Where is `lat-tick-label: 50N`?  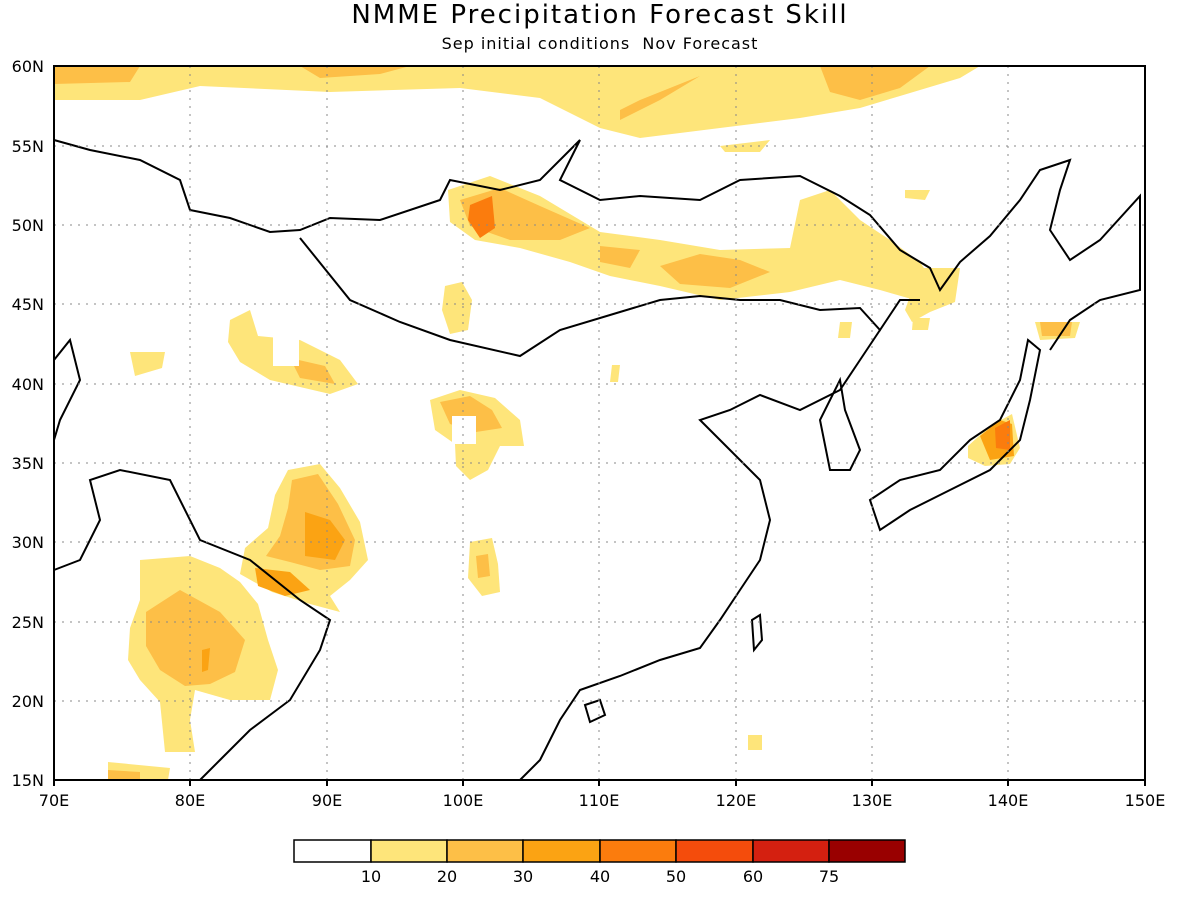
lat-tick-label: 50N is located at coordinates (28, 225).